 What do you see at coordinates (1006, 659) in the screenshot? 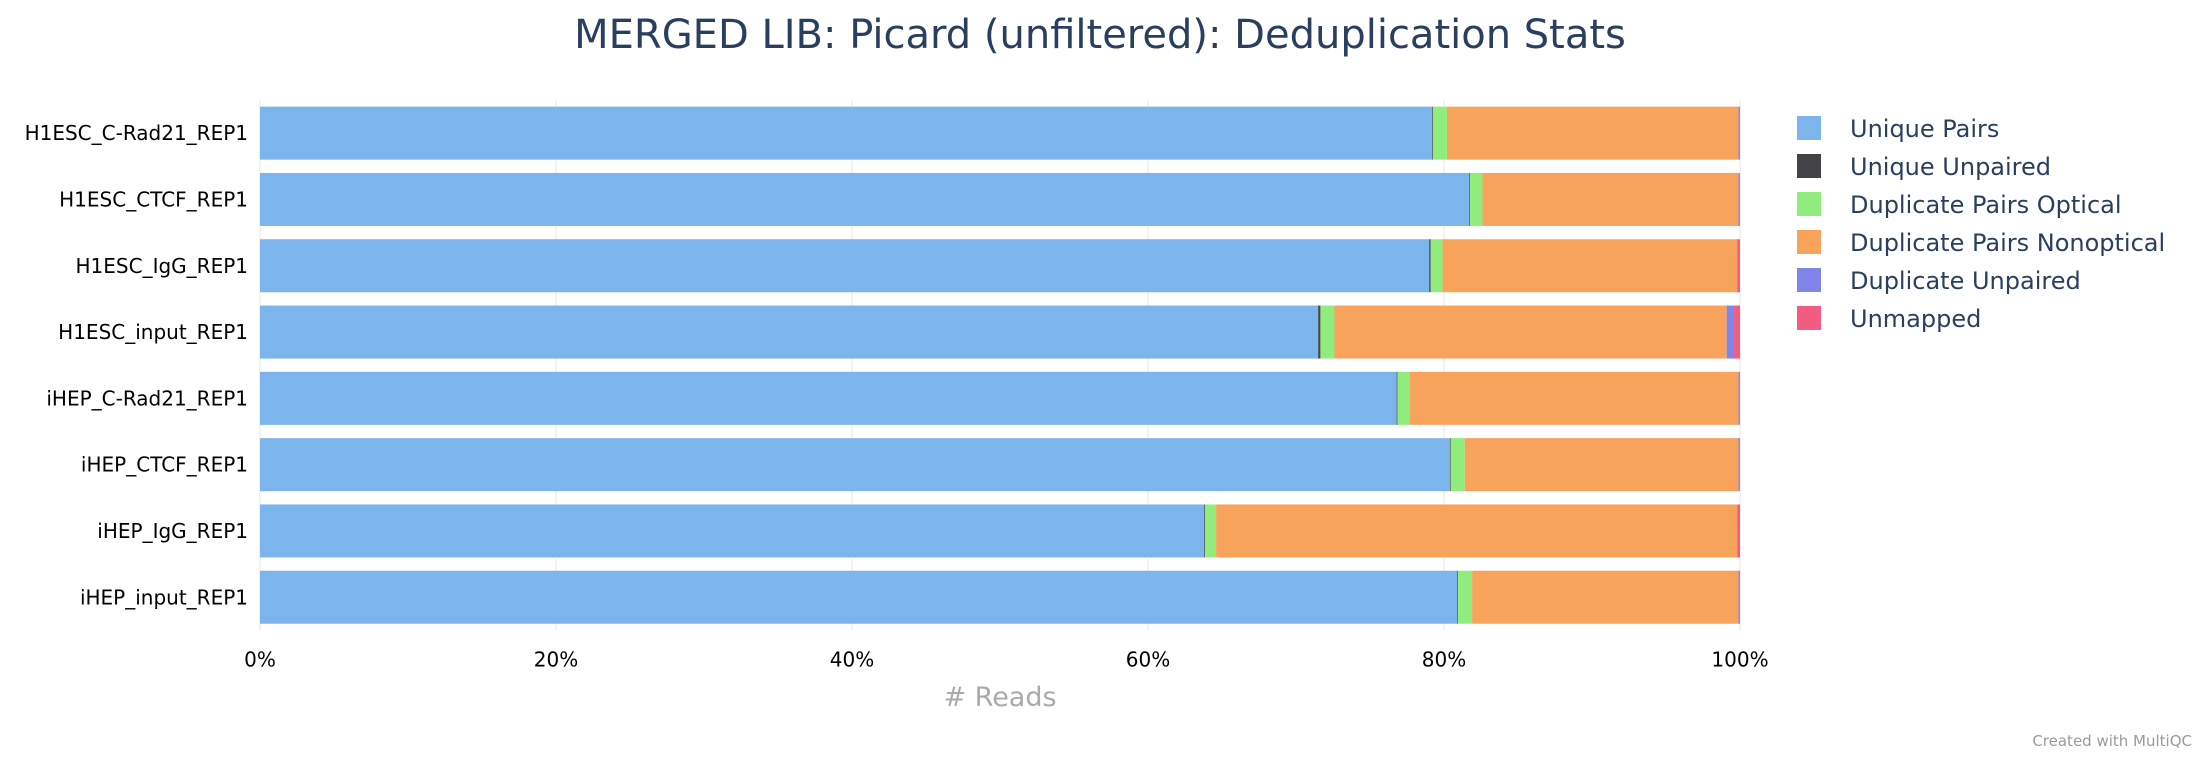
I see `x-axis-tick-labels: 0% 20% 40% 60% 80% 100%` at bounding box center [1006, 659].